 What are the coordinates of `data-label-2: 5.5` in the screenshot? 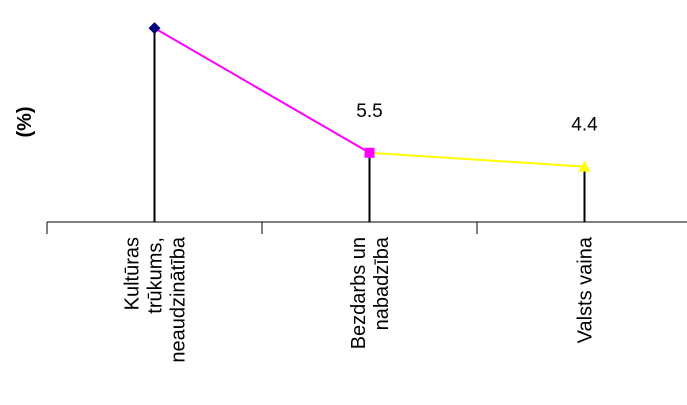 It's located at (369, 111).